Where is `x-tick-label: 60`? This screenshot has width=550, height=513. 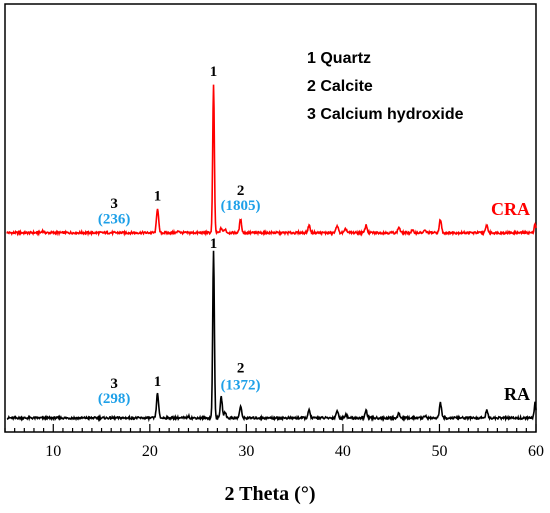
x-tick-label: 60 is located at coordinates (536, 451).